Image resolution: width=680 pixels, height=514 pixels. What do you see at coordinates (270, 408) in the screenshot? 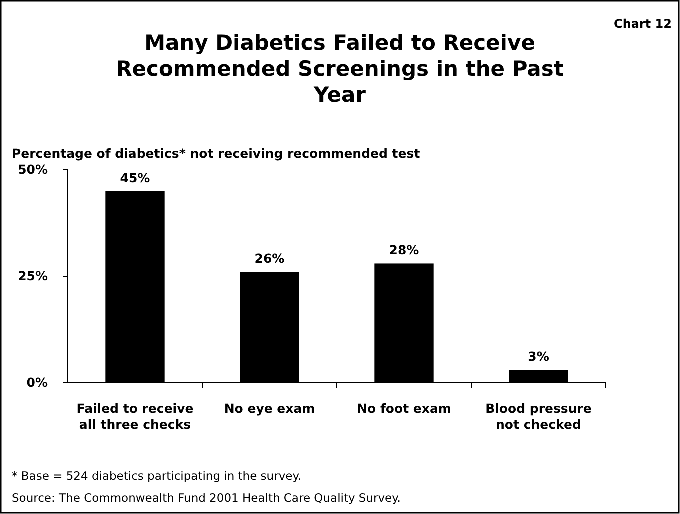
I see `x-tick-label: No eye exam` at bounding box center [270, 408].